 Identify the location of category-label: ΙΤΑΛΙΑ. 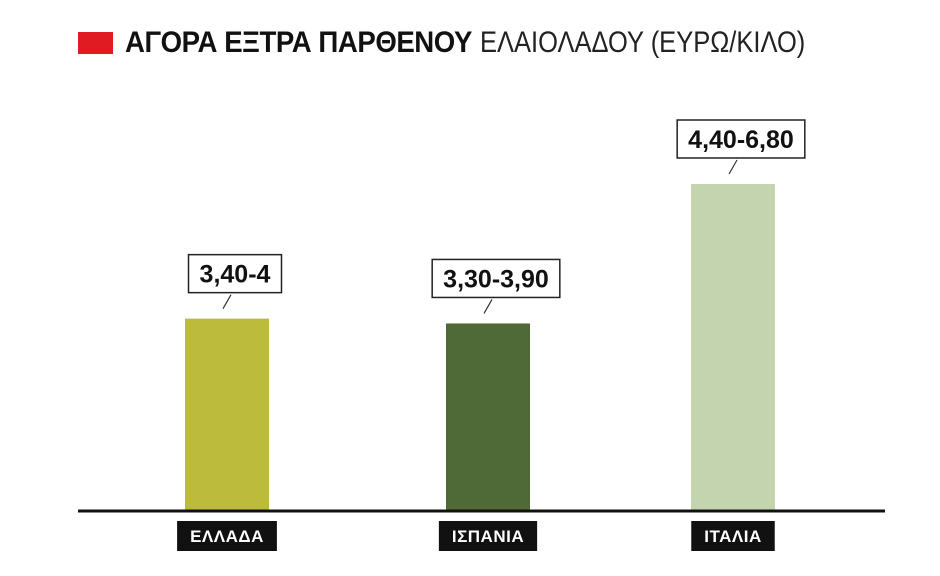
(732, 536).